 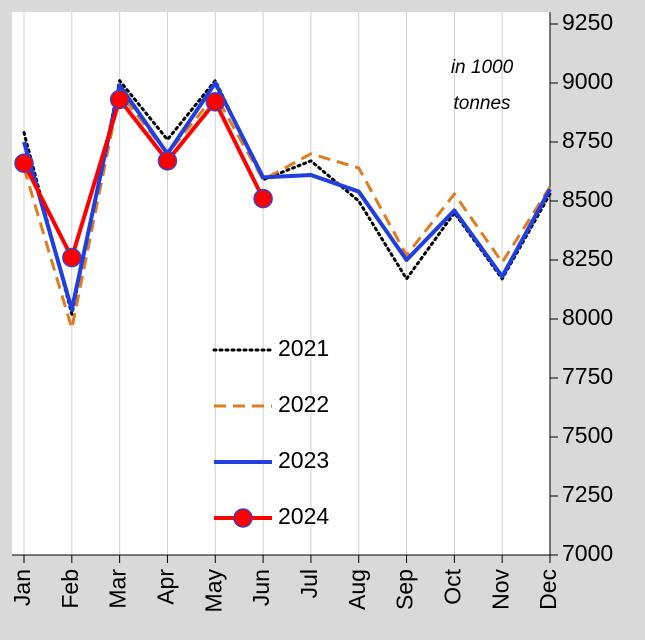 What do you see at coordinates (303, 348) in the screenshot?
I see `legend-label: 2021` at bounding box center [303, 348].